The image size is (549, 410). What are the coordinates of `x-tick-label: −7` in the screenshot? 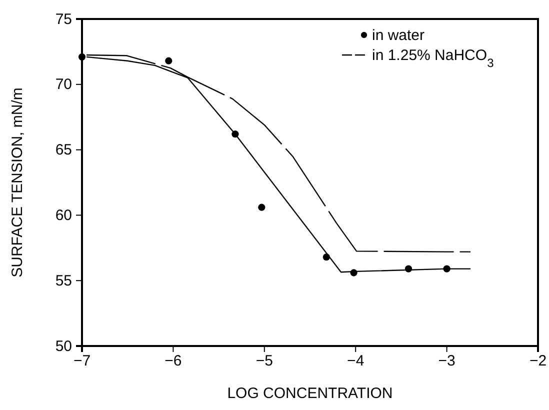 It's located at (82, 361).